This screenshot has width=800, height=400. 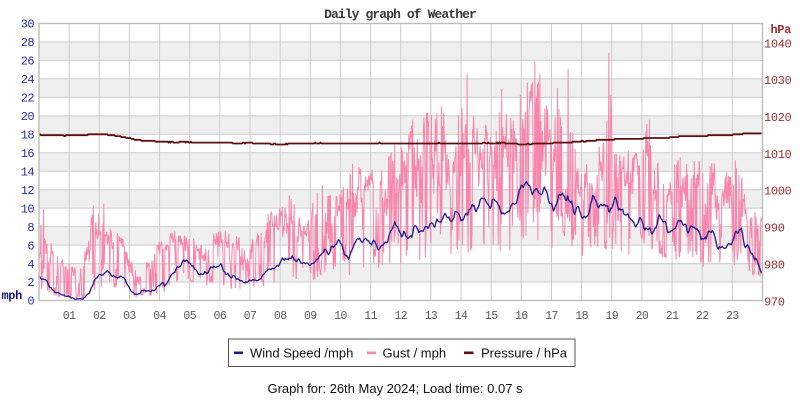 What do you see at coordinates (12, 296) in the screenshot?
I see `svg-text: mph` at bounding box center [12, 296].